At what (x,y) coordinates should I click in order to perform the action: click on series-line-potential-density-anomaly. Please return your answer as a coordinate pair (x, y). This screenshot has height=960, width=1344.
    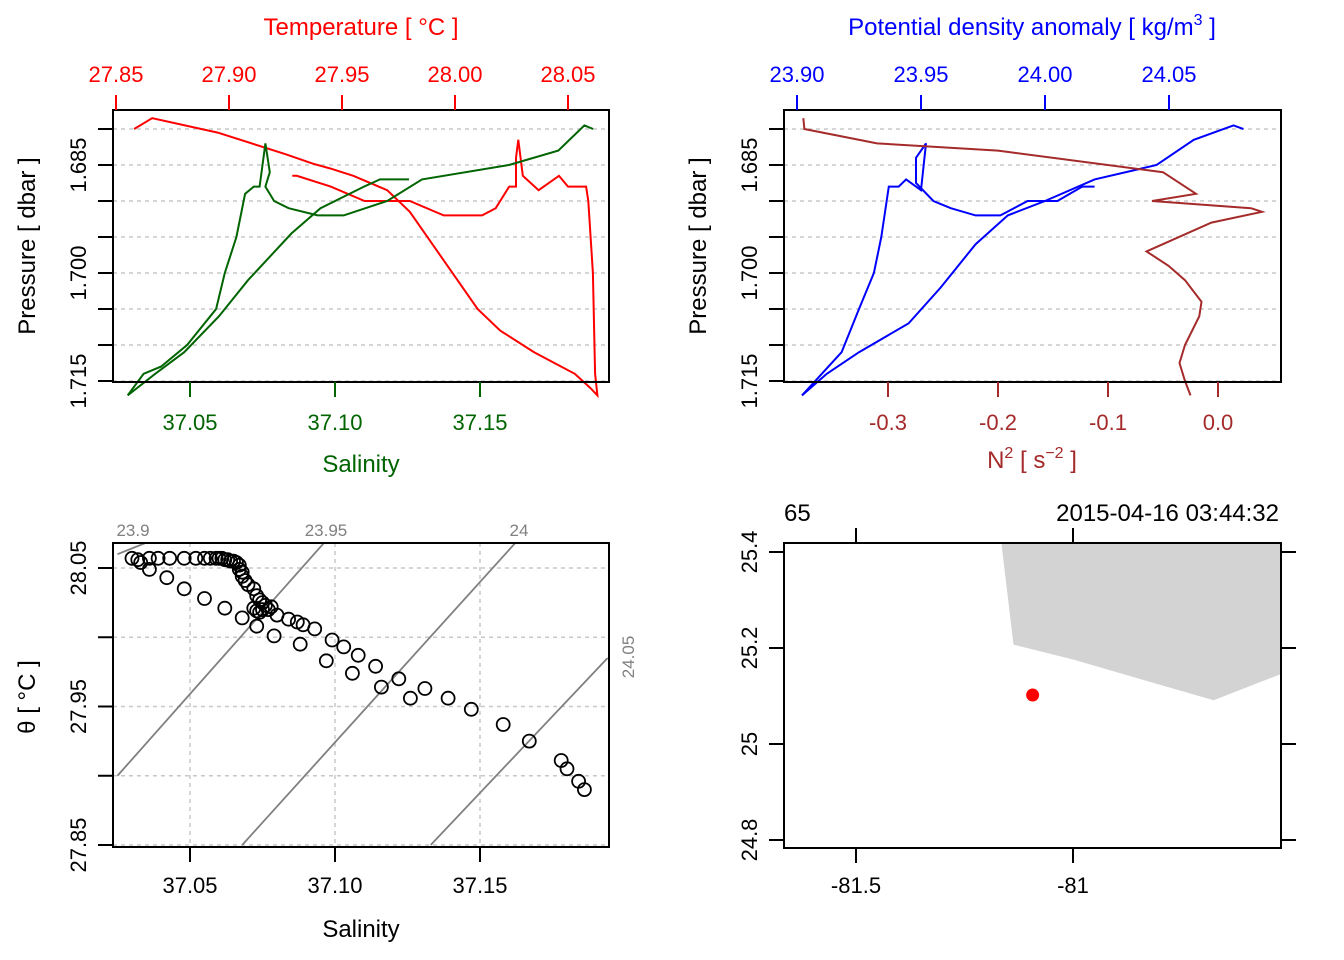
    Looking at the image, I should click on (1022, 260).